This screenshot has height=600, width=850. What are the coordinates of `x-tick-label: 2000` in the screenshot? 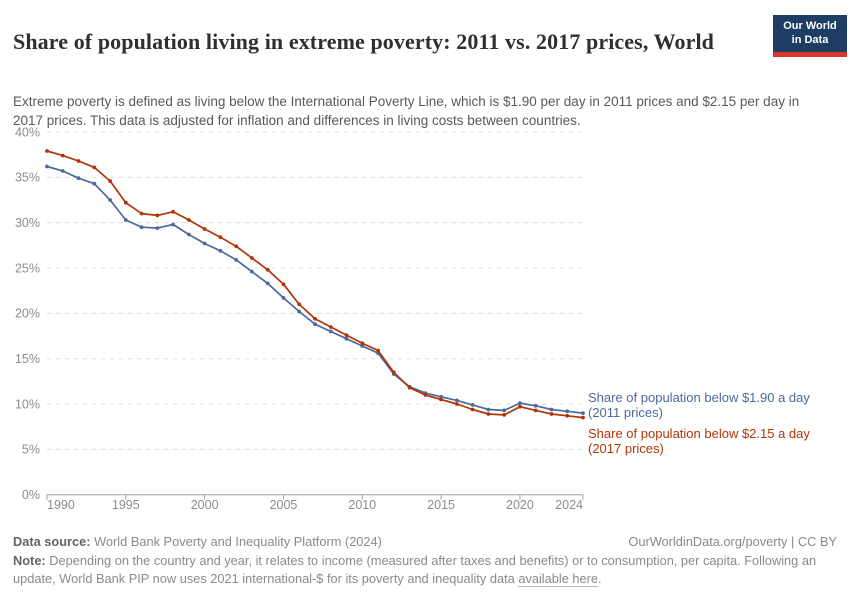 It's located at (205, 505).